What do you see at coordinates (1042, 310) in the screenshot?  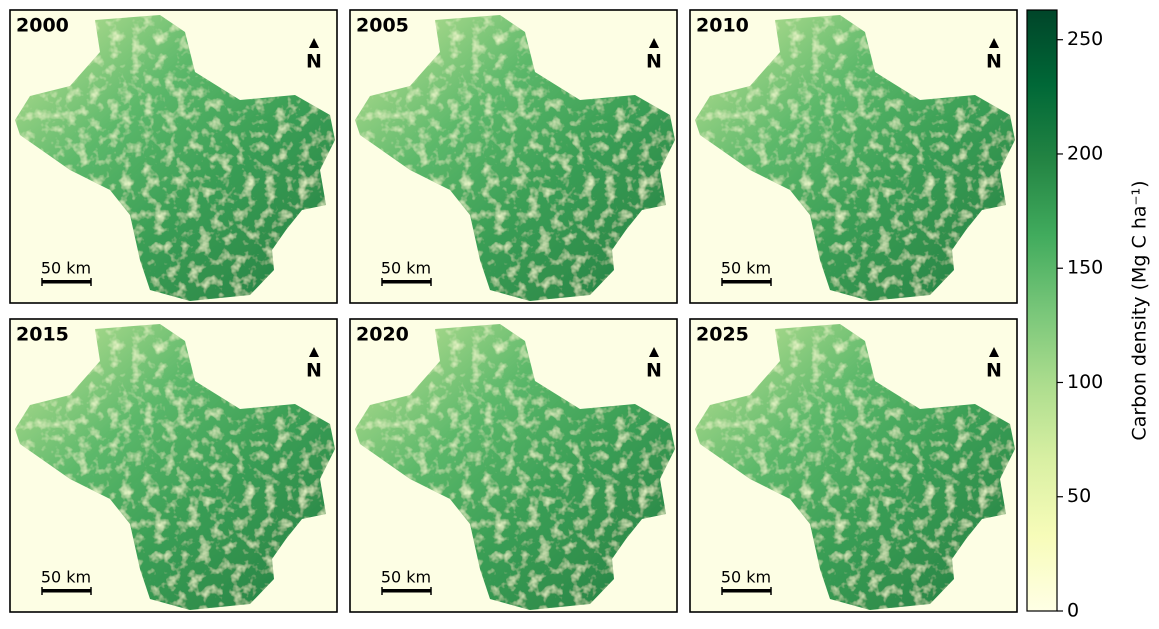 I see `colorbar` at bounding box center [1042, 310].